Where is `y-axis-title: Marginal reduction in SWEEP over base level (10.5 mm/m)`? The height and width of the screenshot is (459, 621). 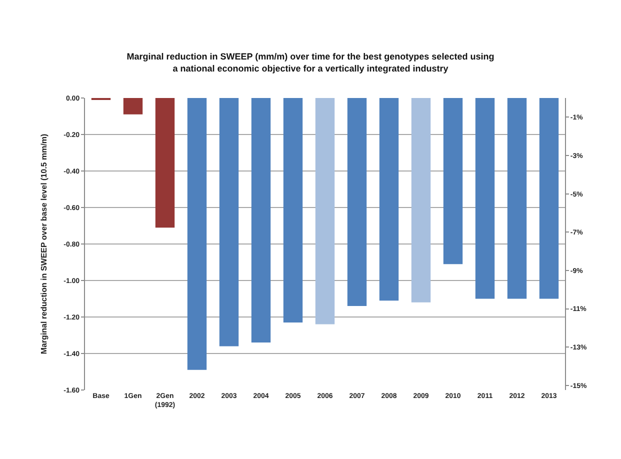
y-axis-title: Marginal reduction in SWEEP over base level (10.5 mm/m) is located at coordinates (43, 243).